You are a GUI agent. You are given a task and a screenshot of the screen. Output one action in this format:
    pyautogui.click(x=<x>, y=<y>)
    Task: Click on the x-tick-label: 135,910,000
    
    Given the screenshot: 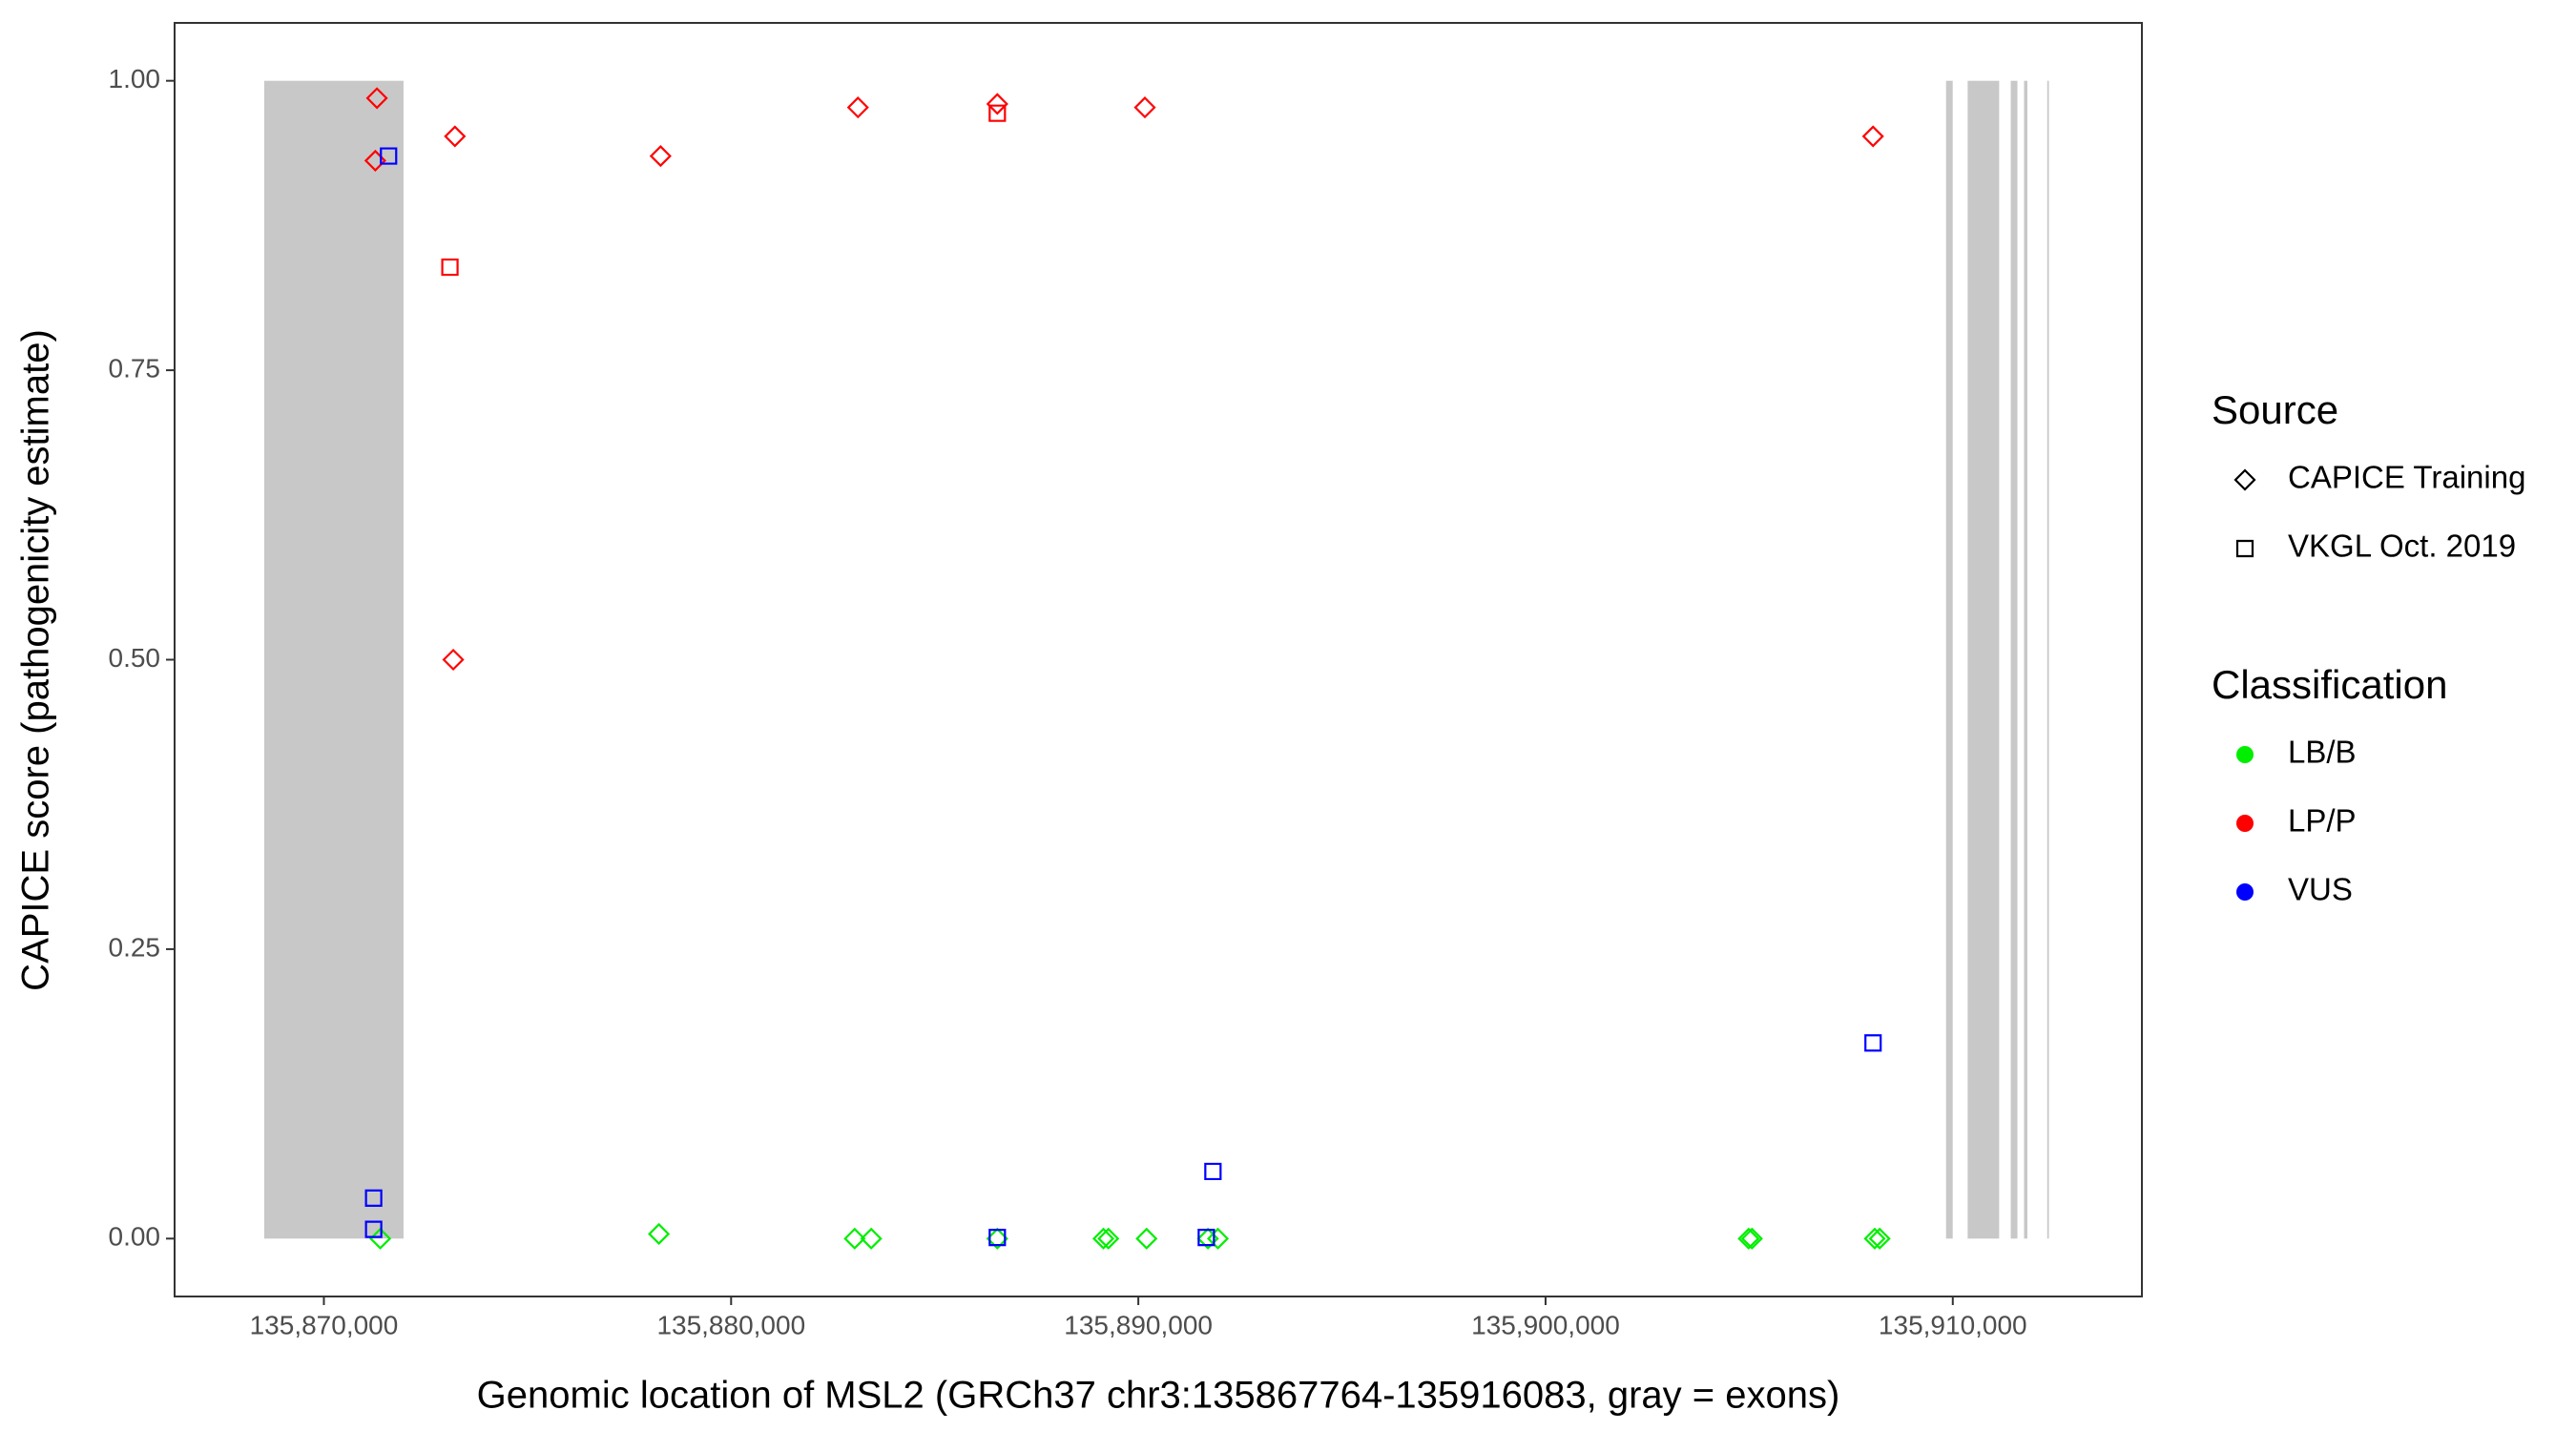 What is the action you would take?
    pyautogui.click(x=1953, y=1324)
    